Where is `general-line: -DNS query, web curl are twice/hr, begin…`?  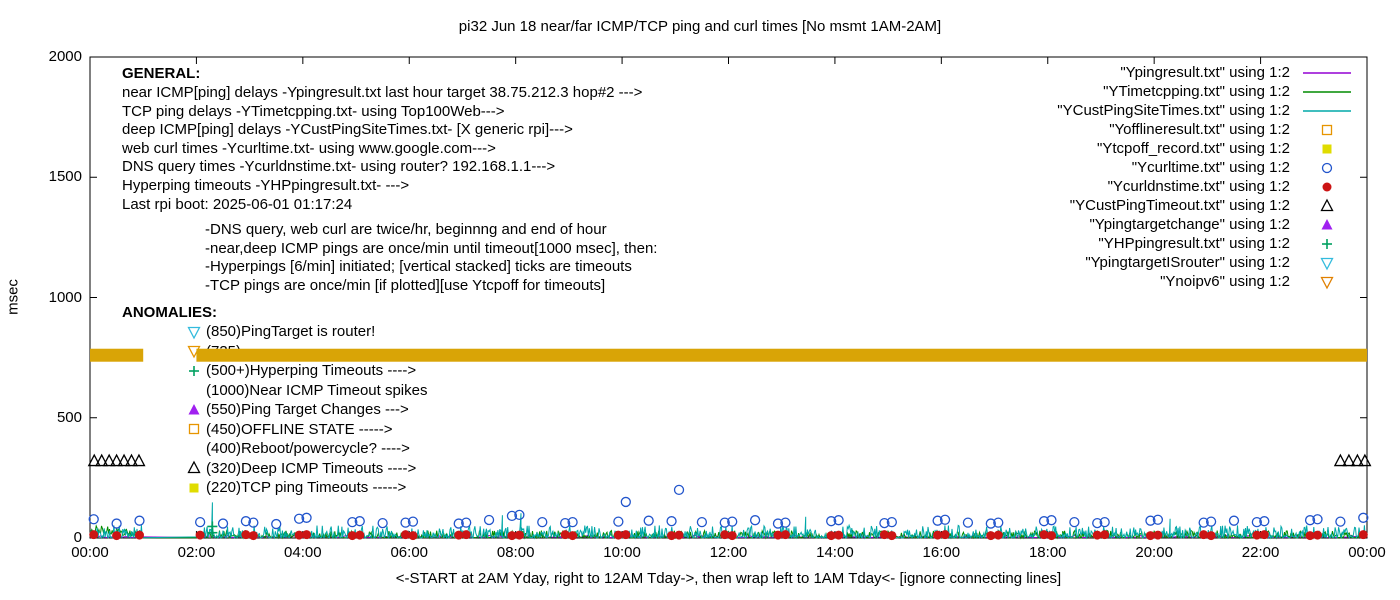 general-line: -DNS query, web curl are twice/hr, begin… is located at coordinates (406, 230).